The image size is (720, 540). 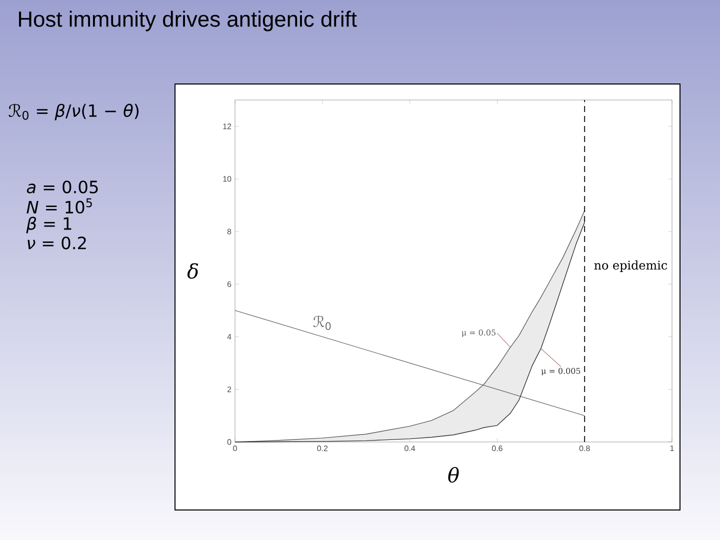 I want to click on y-axis-title: δ, so click(x=192, y=271).